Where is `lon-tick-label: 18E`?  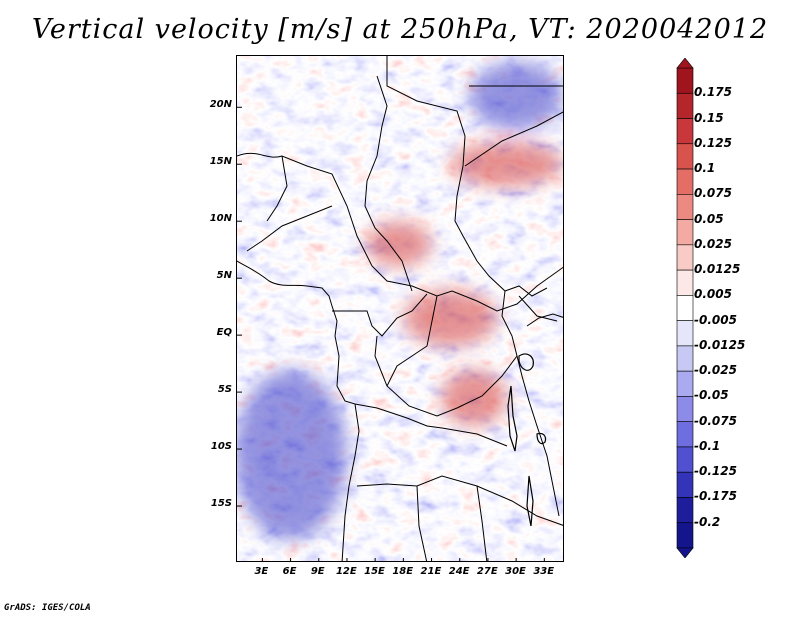 lon-tick-label: 18E is located at coordinates (403, 571).